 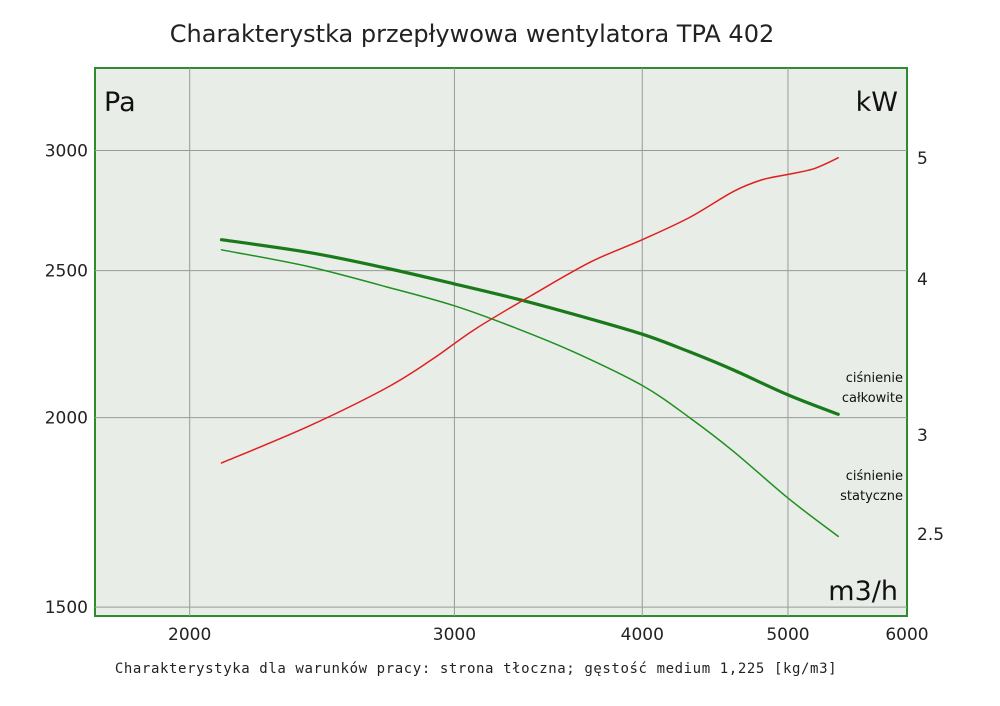 I want to click on y-left-tick-label: 3000, so click(x=66, y=151).